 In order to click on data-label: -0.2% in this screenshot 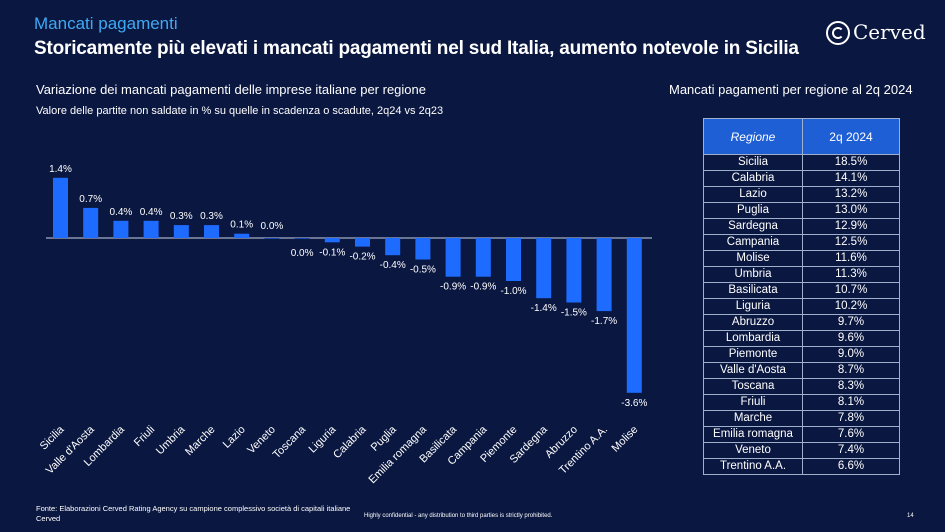, I will do `click(362, 257)`.